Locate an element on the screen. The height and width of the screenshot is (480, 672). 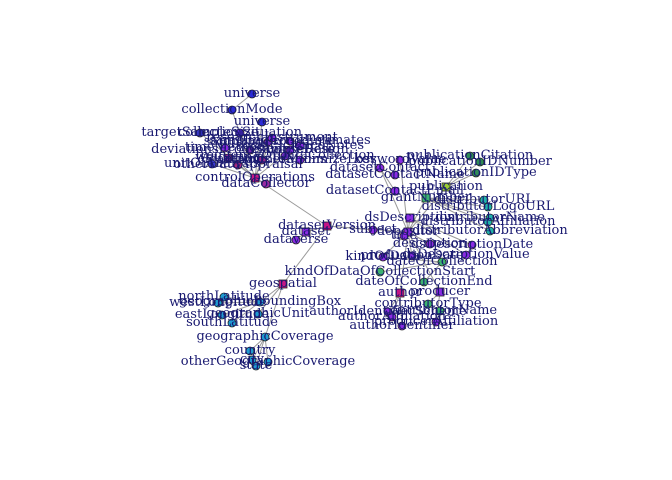
graph-node-producerAffiliation is located at coordinates (436, 322).